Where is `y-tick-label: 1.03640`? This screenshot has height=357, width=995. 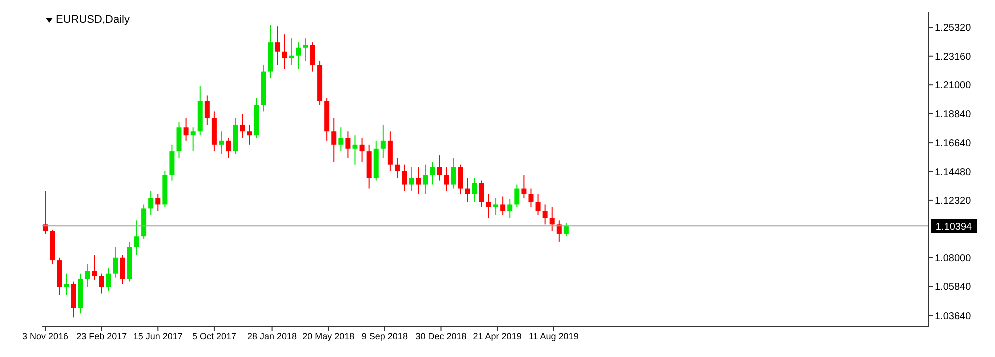
y-tick-label: 1.03640 is located at coordinates (953, 316).